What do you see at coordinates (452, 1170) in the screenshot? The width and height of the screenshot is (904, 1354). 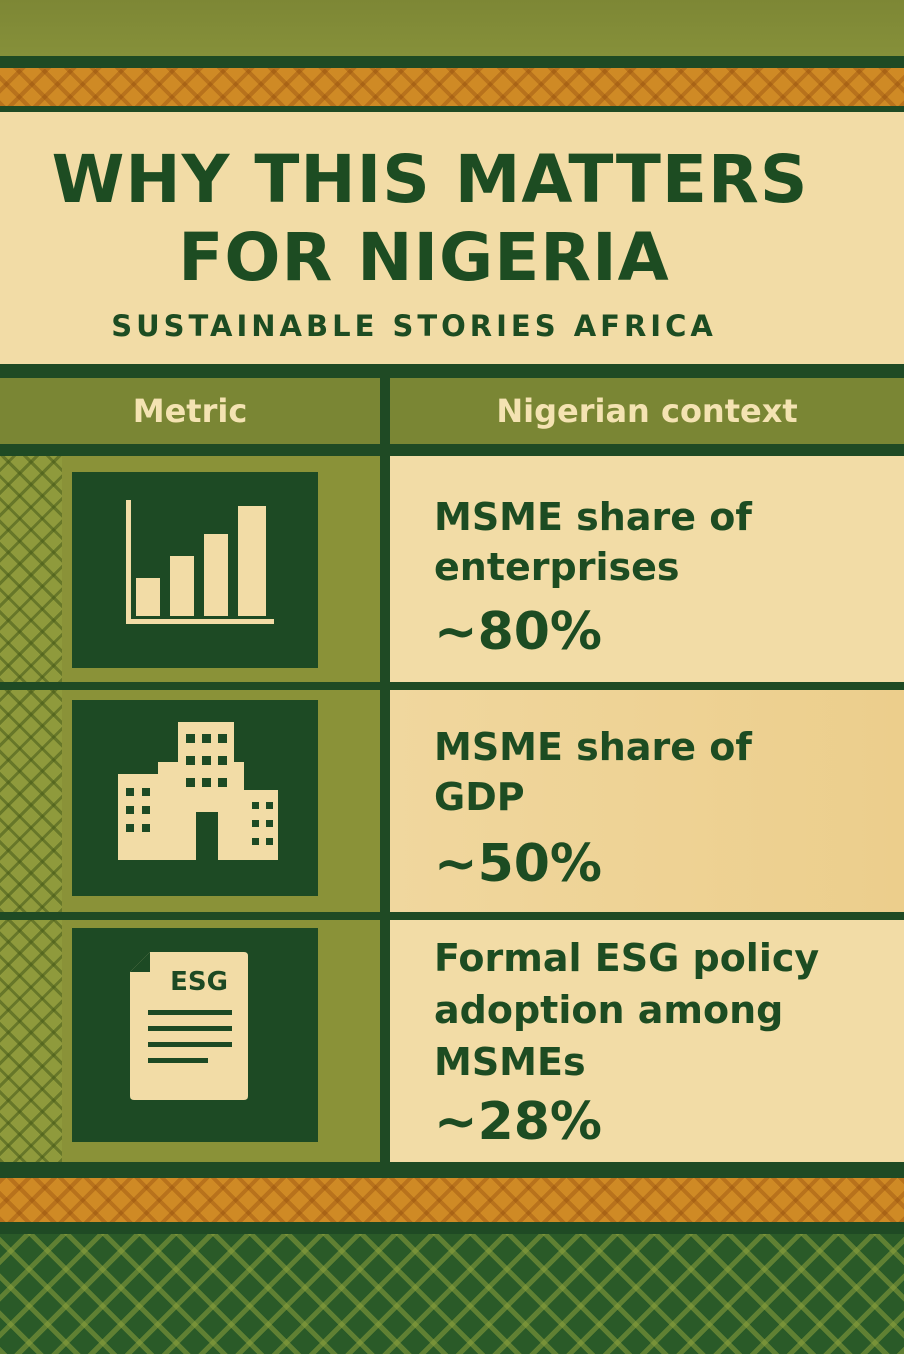 I see `footer-top-rule` at bounding box center [452, 1170].